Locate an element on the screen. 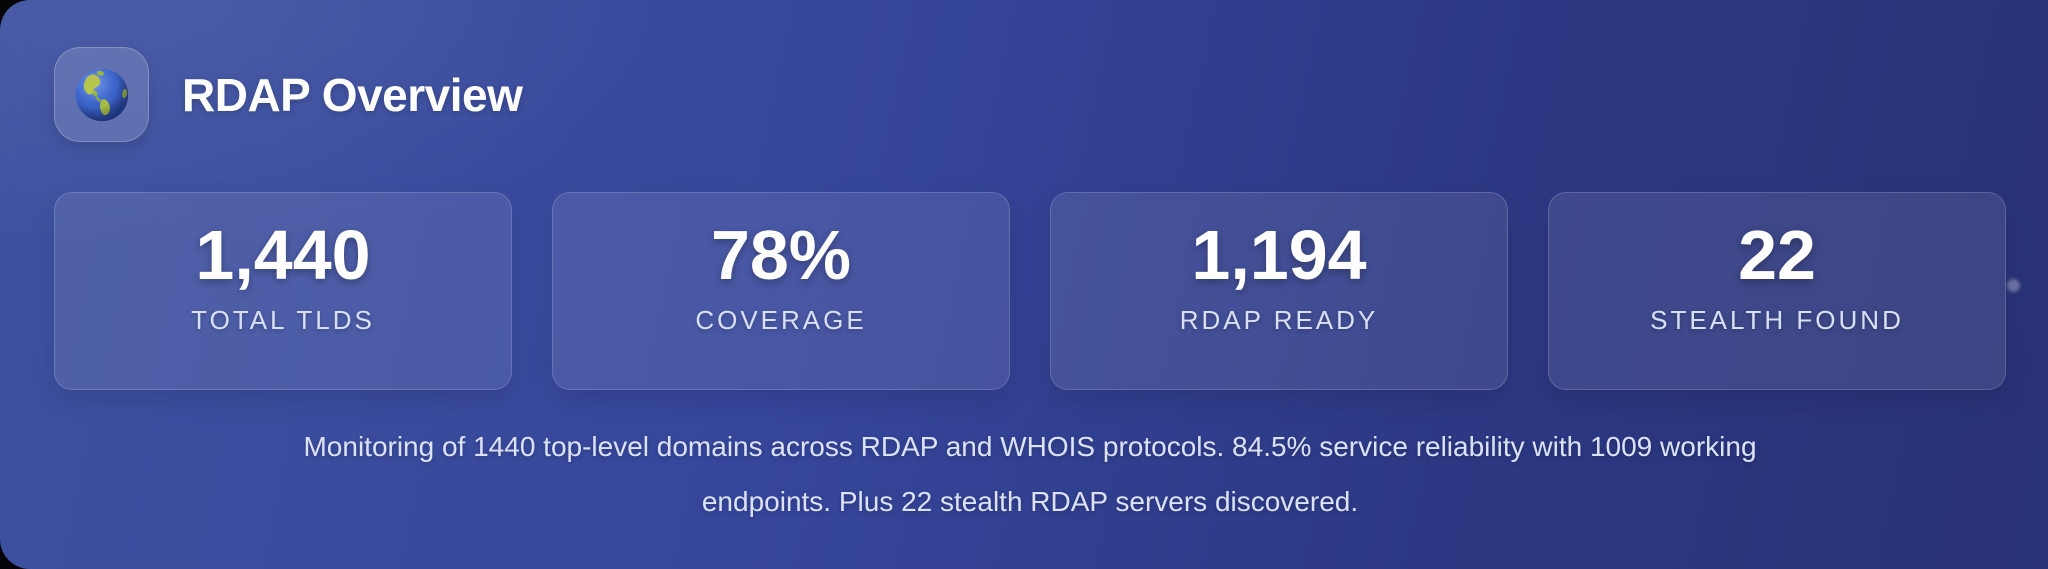 The height and width of the screenshot is (569, 2048). page-title: RDAP Overview is located at coordinates (352, 94).